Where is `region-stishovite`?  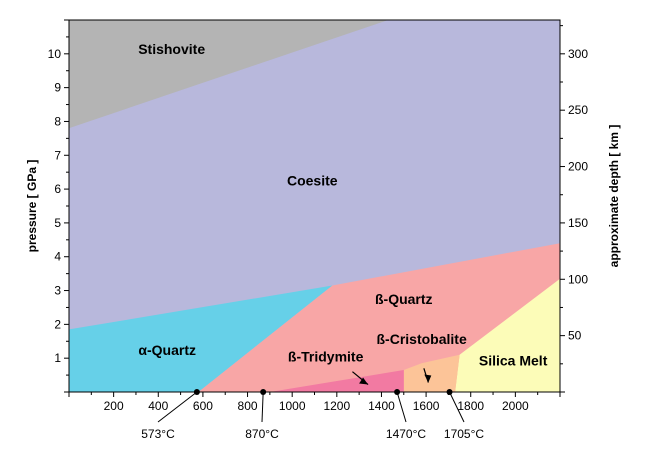 region-stishovite is located at coordinates (229, 74).